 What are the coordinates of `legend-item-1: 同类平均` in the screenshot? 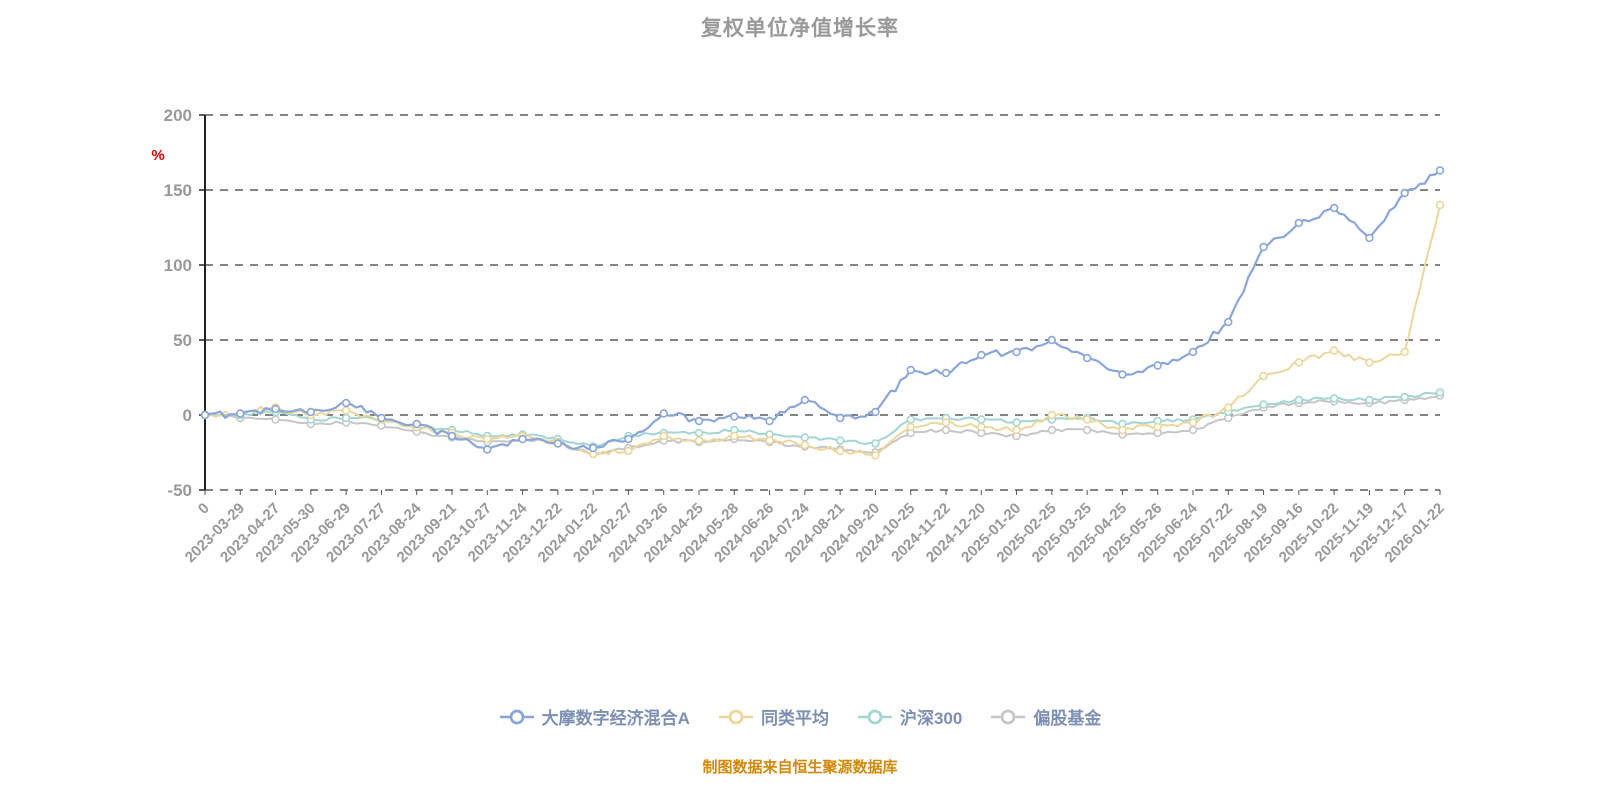 It's located at (773, 716).